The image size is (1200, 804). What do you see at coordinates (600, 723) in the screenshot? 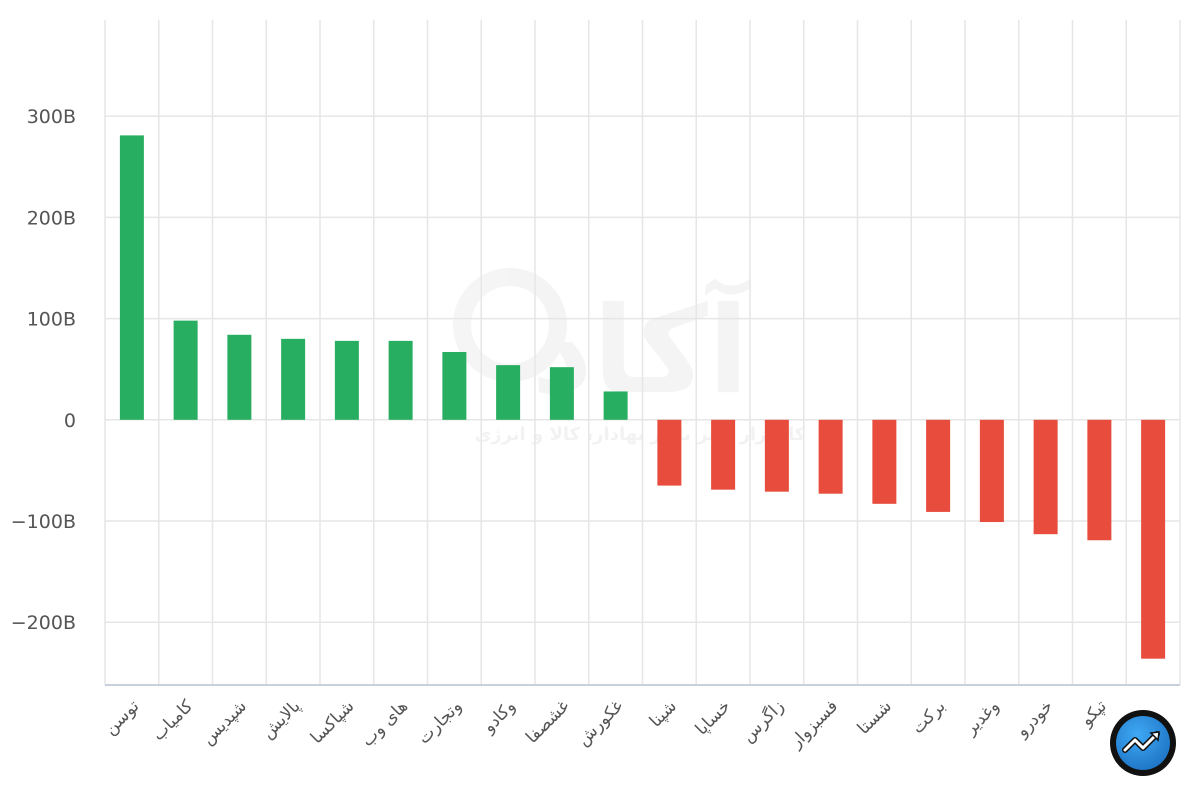
I see `x-tick-label: غکورش` at bounding box center [600, 723].